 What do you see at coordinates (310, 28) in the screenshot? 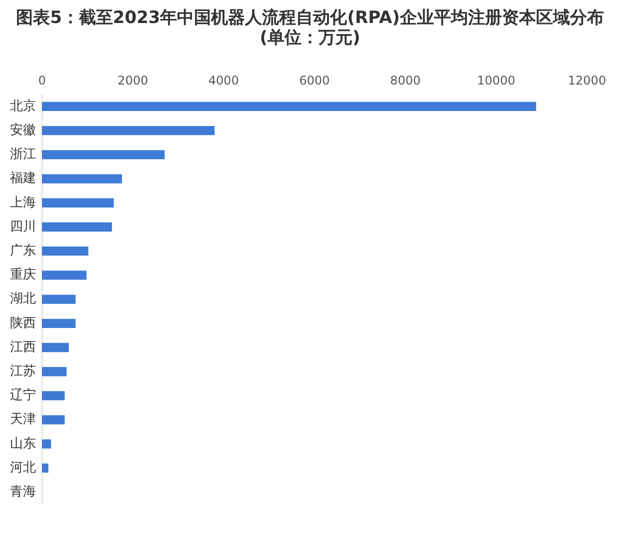
I see `chart-title: 图表5：截至2023年中国机器人流程自动化(RPA)企业平均注册资本区域分布(单位：万元)` at bounding box center [310, 28].